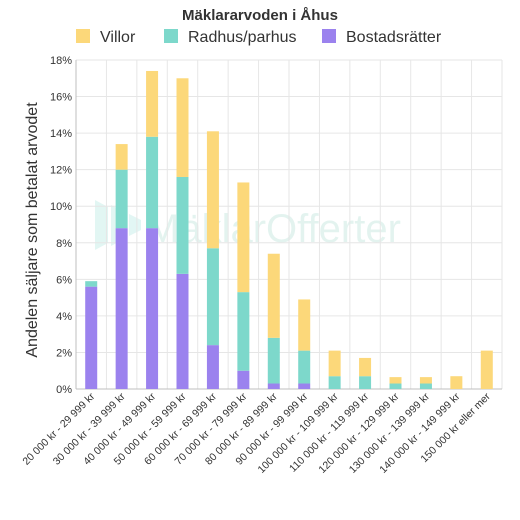 Image resolution: width=520 pixels, height=520 pixels. What do you see at coordinates (61, 207) in the screenshot?
I see `y-tick-label: 10%` at bounding box center [61, 207].